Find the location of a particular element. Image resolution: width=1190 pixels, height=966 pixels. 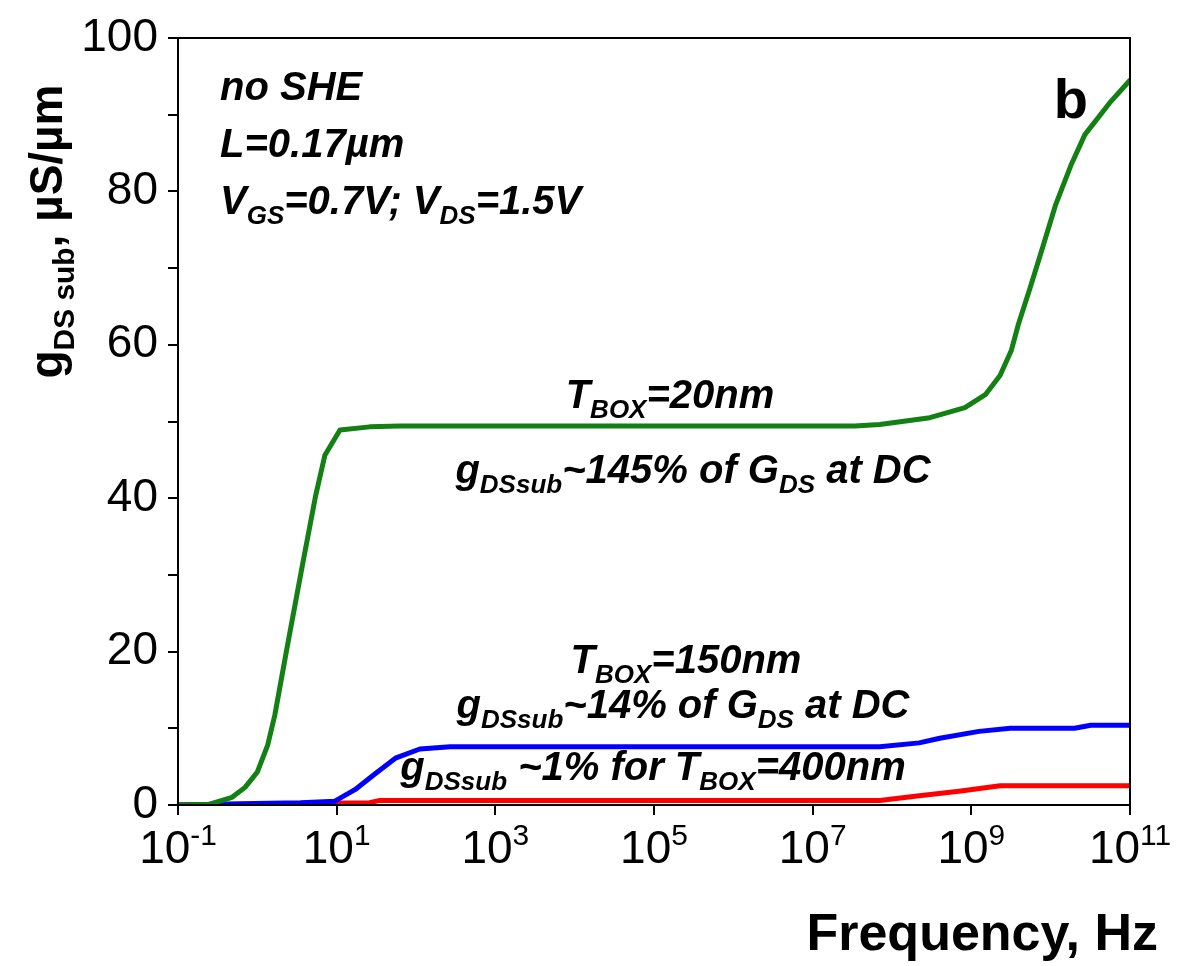

annotation: b is located at coordinates (1071, 98).